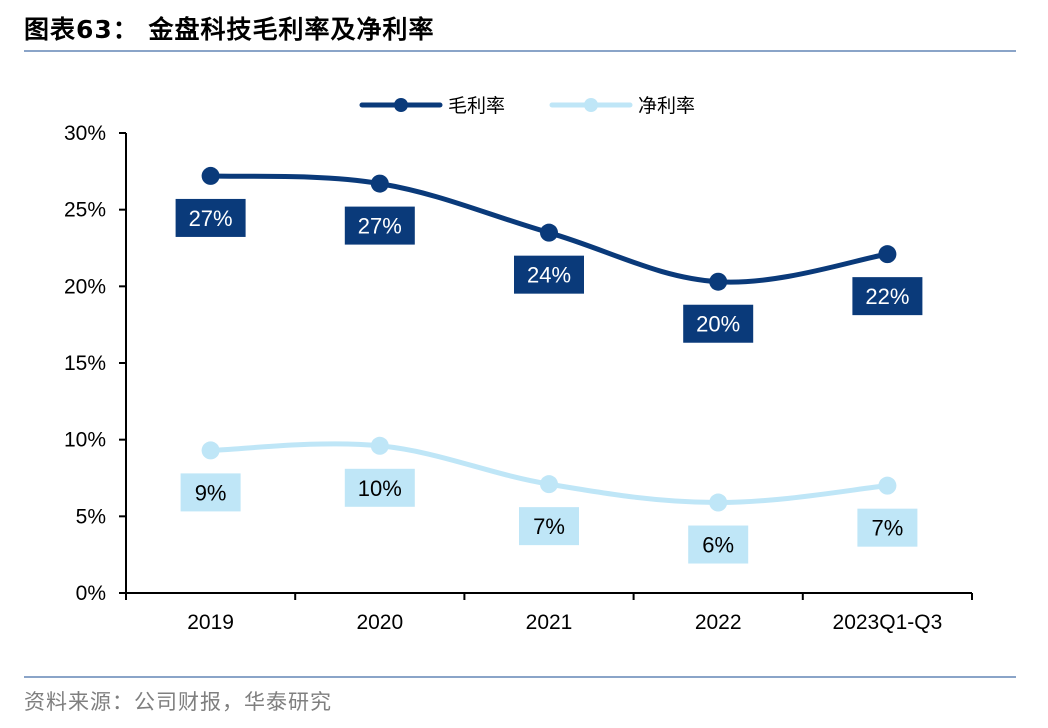  I want to click on data-label-net: 10%, so click(380, 488).